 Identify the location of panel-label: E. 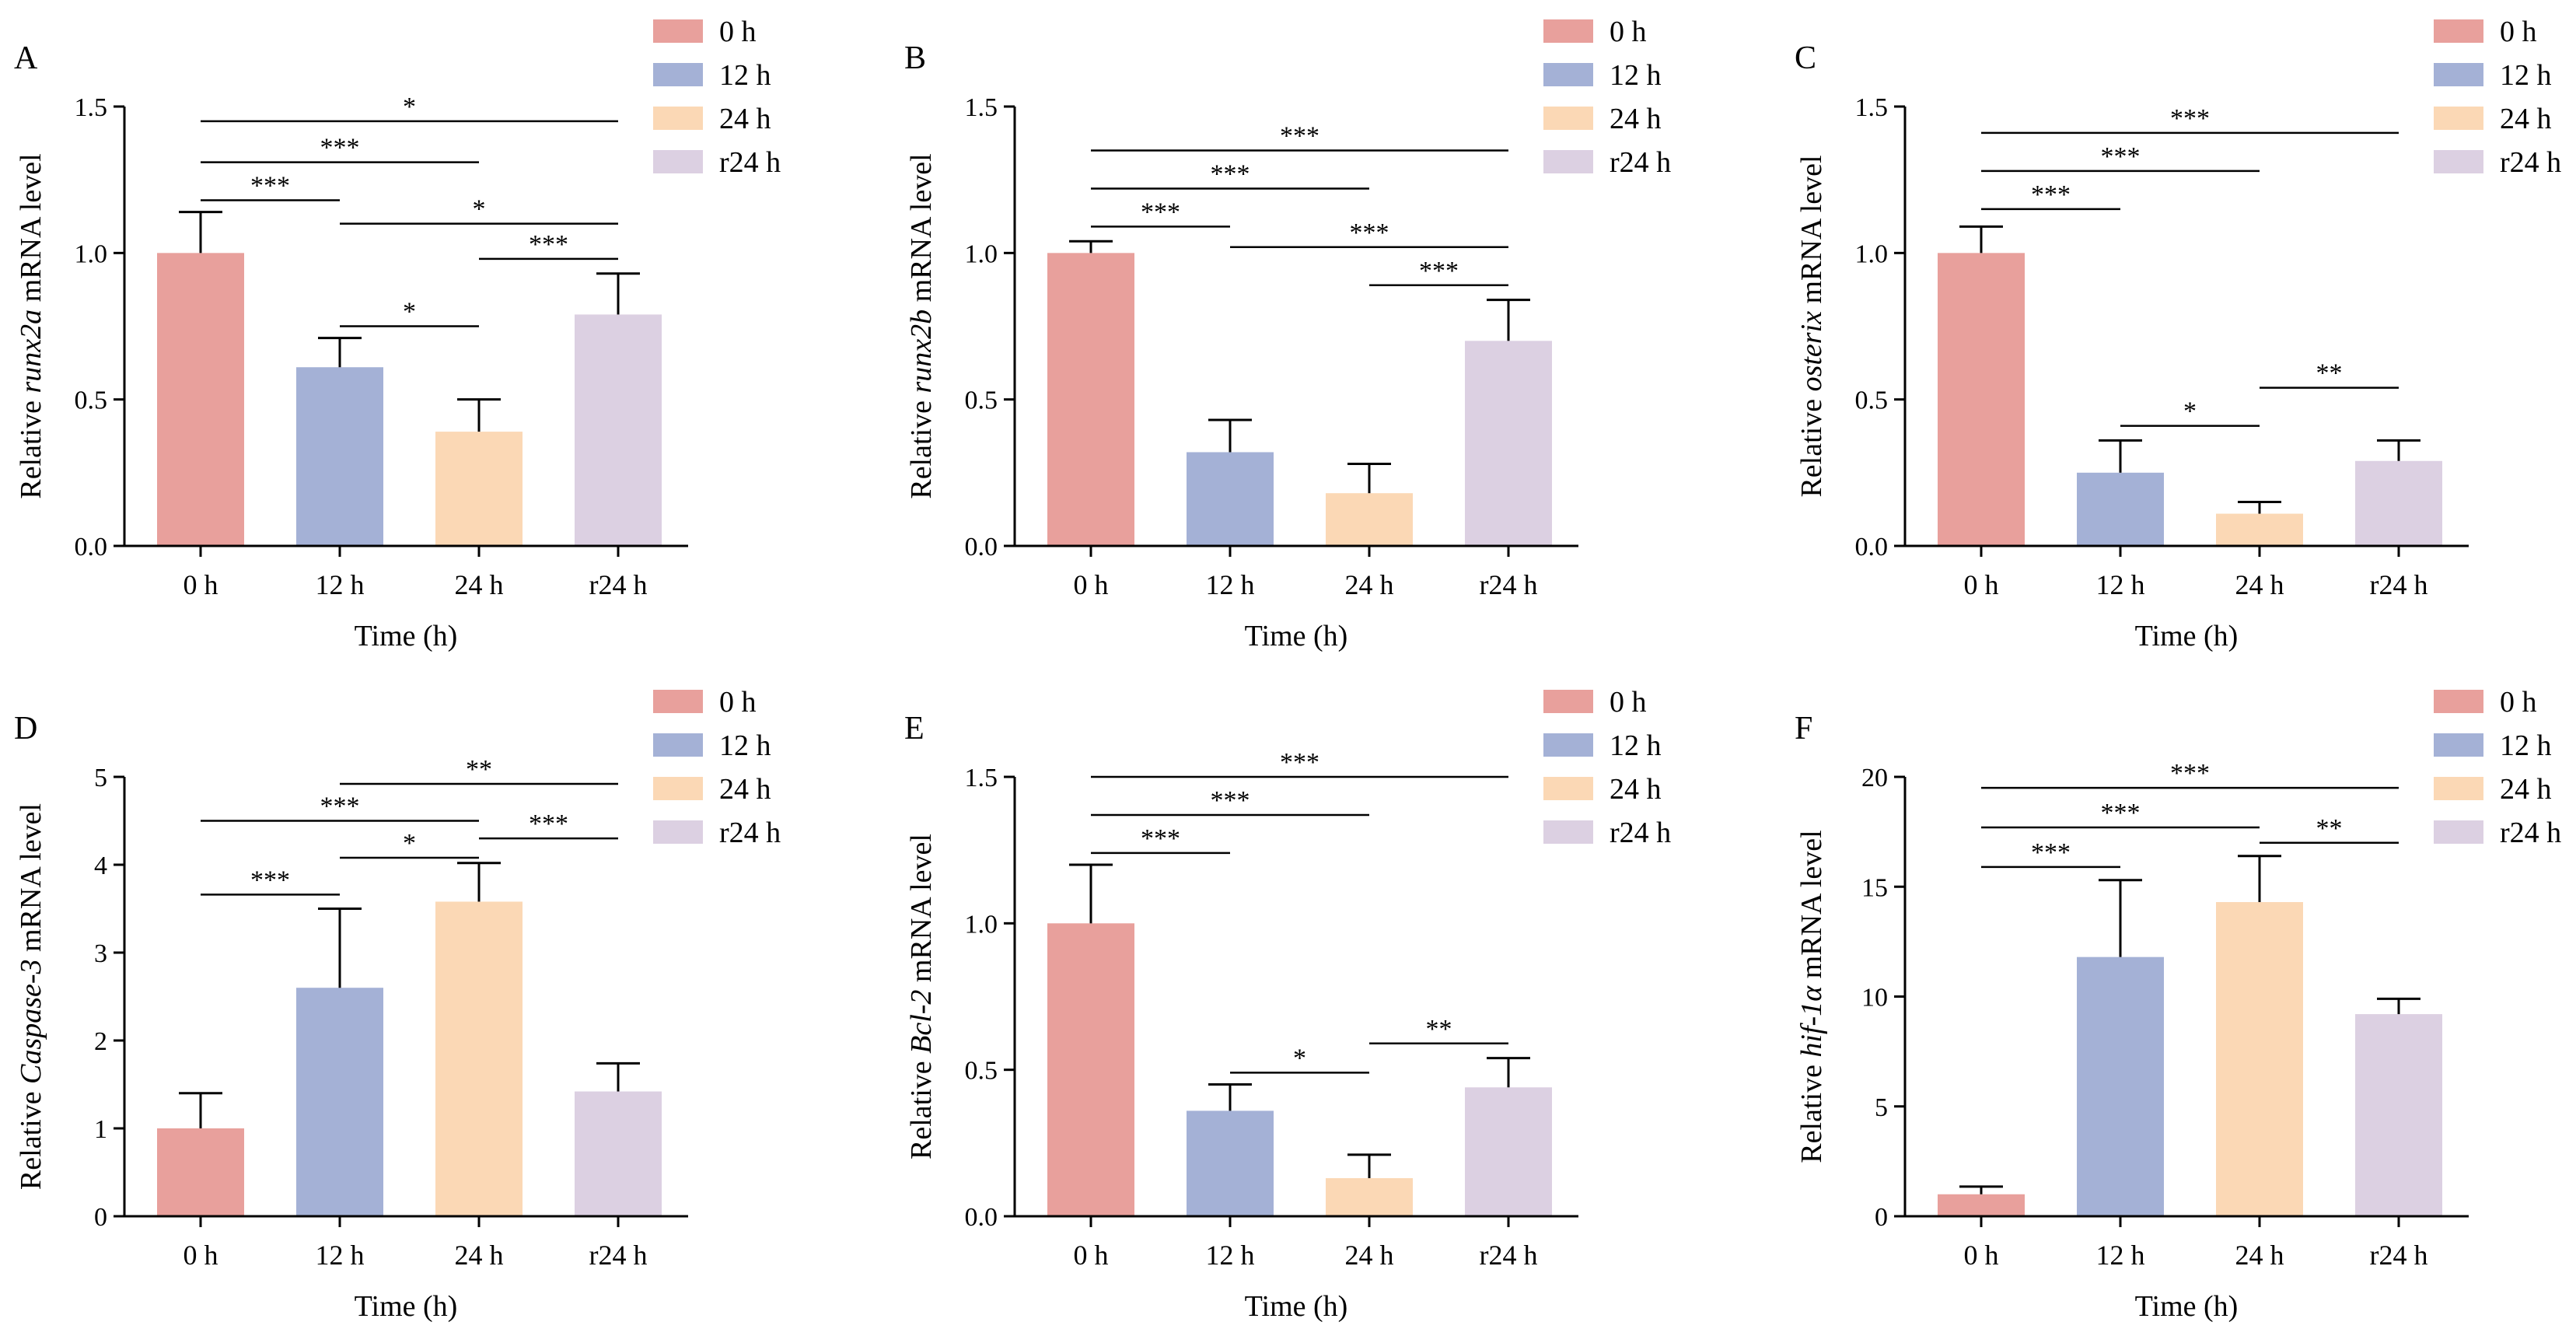
(914, 729).